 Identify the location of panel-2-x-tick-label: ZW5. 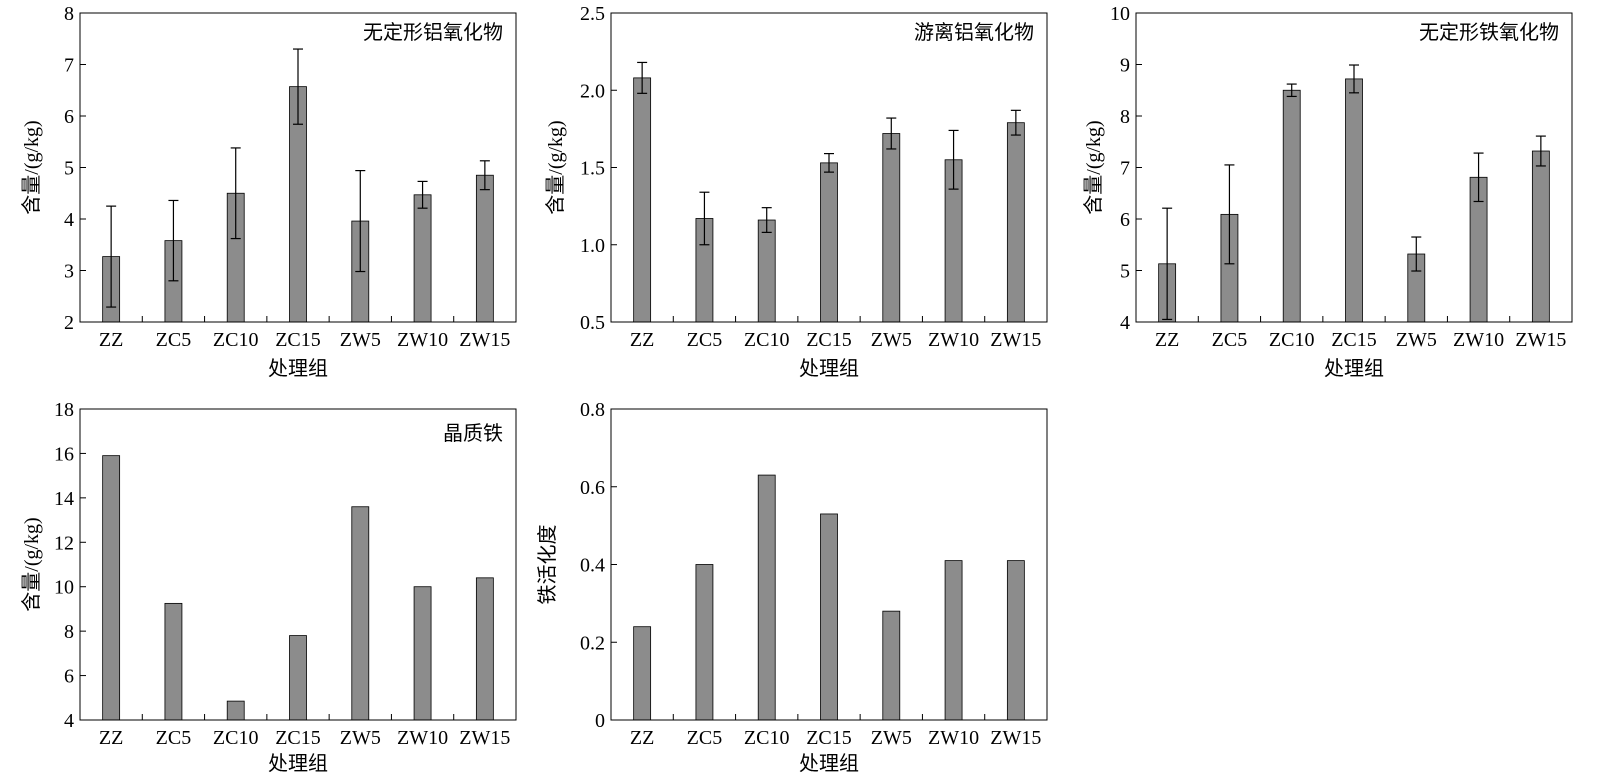
(891, 340).